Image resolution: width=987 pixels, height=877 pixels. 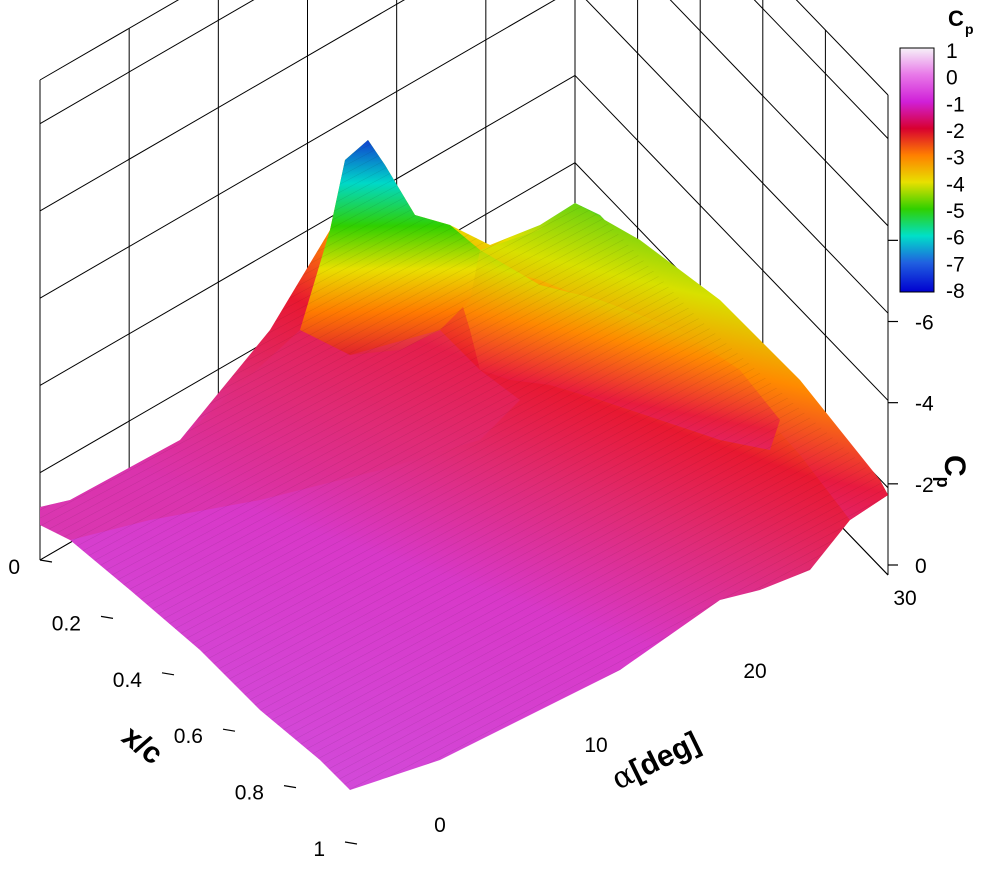 What do you see at coordinates (319, 849) in the screenshot?
I see `x-tick-label: 1` at bounding box center [319, 849].